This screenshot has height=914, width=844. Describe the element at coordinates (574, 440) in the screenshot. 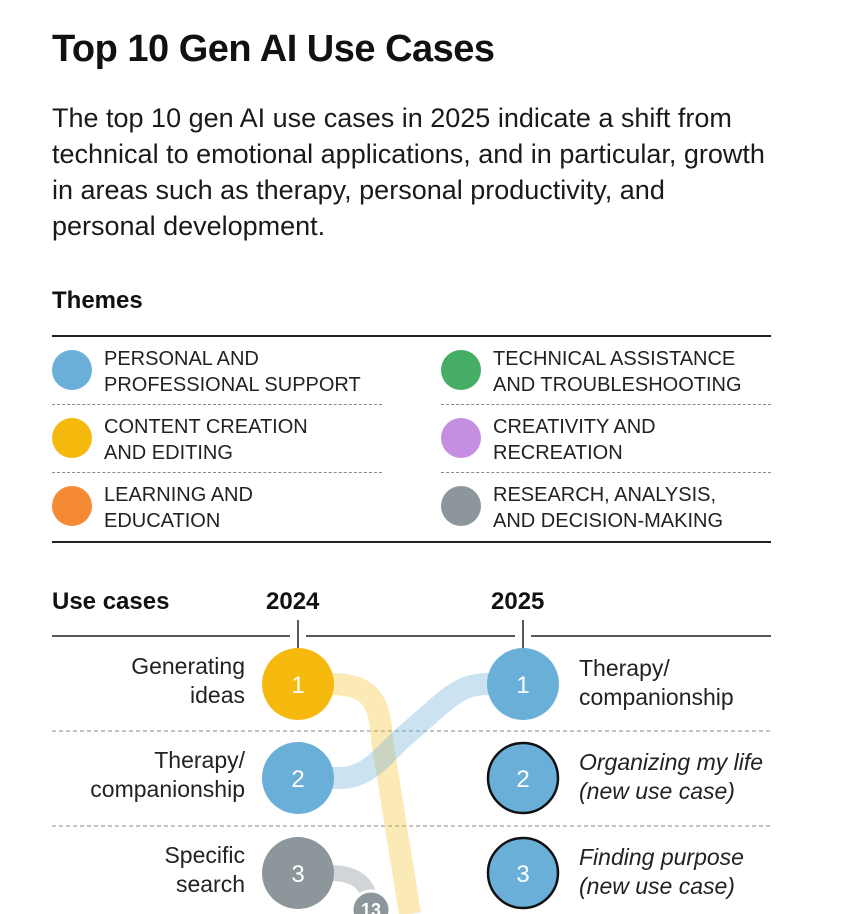

I see `legend-label: CREATIVITY AND RECREATION` at that location.